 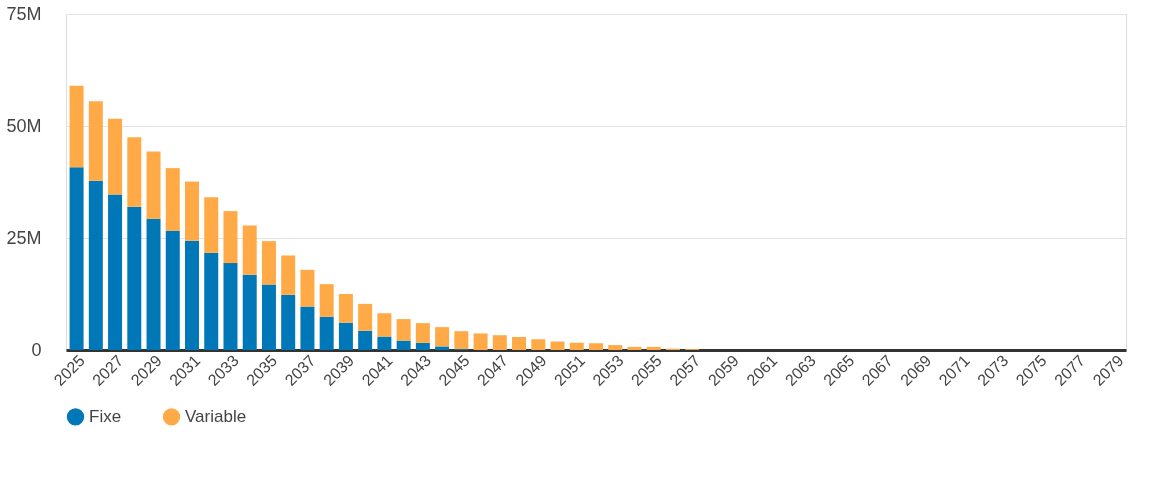 What do you see at coordinates (24, 237) in the screenshot?
I see `y-tick-label: 25M` at bounding box center [24, 237].